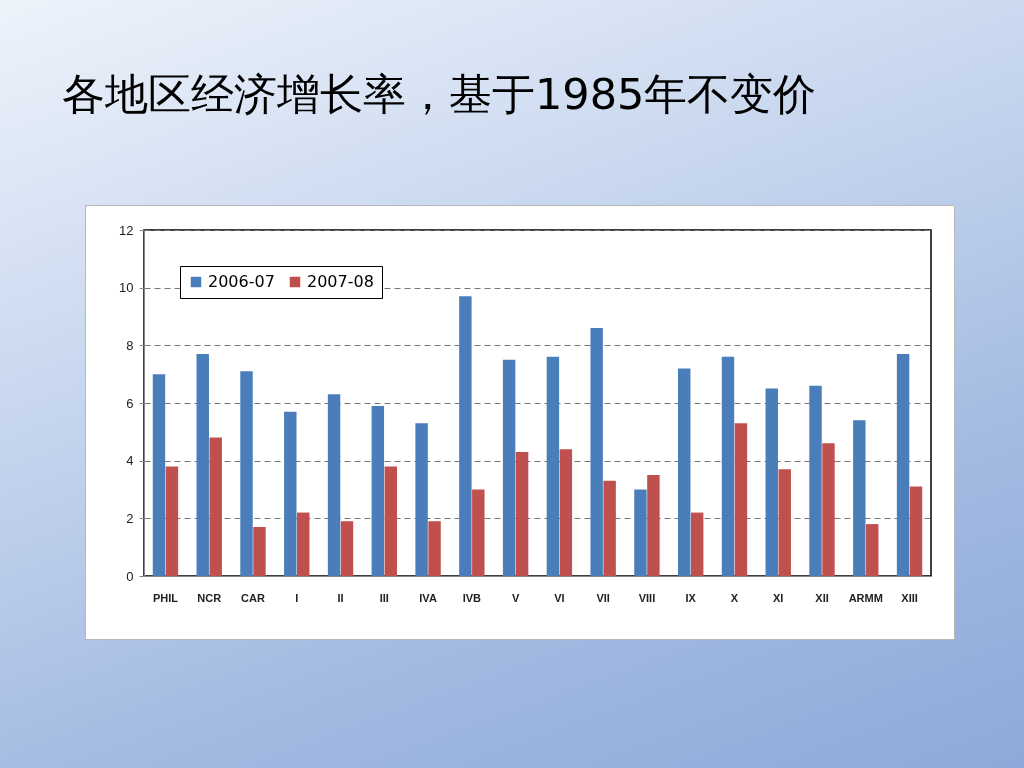 The height and width of the screenshot is (768, 1024). What do you see at coordinates (778, 597) in the screenshot?
I see `x-tick-label: XI` at bounding box center [778, 597].